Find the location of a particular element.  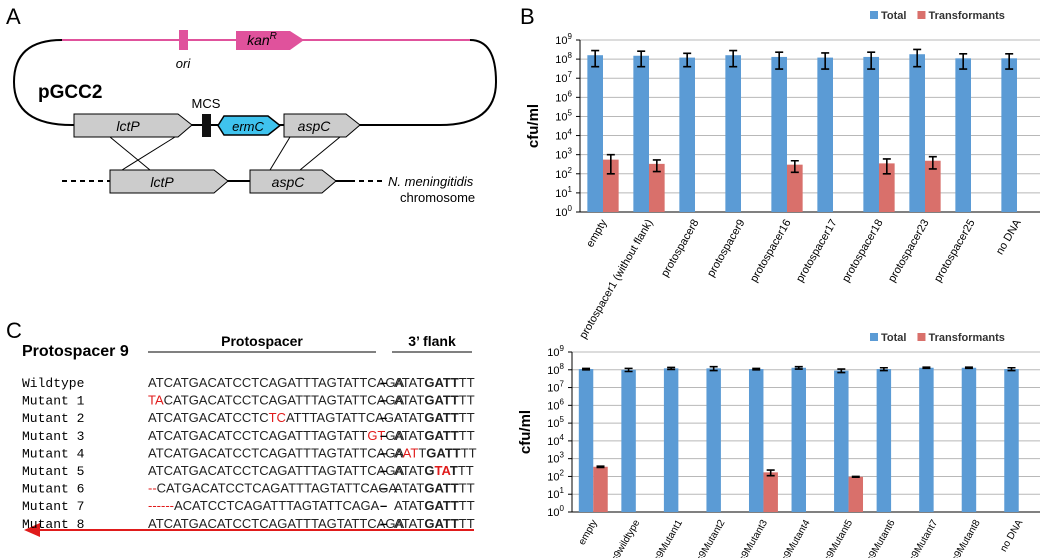

gene-label: lctP is located at coordinates (162, 182).